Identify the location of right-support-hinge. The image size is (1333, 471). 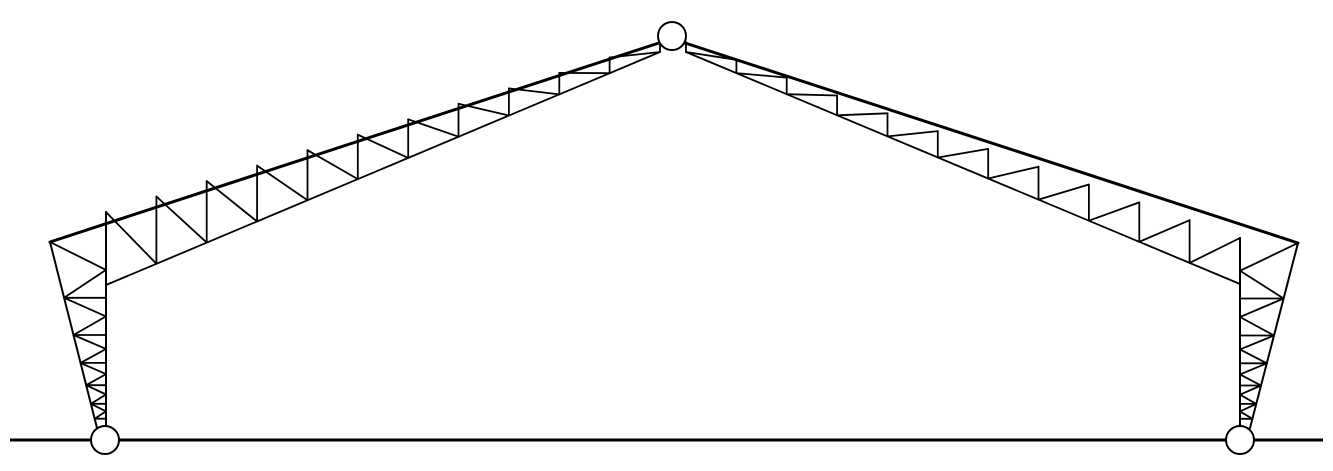
(1240, 440).